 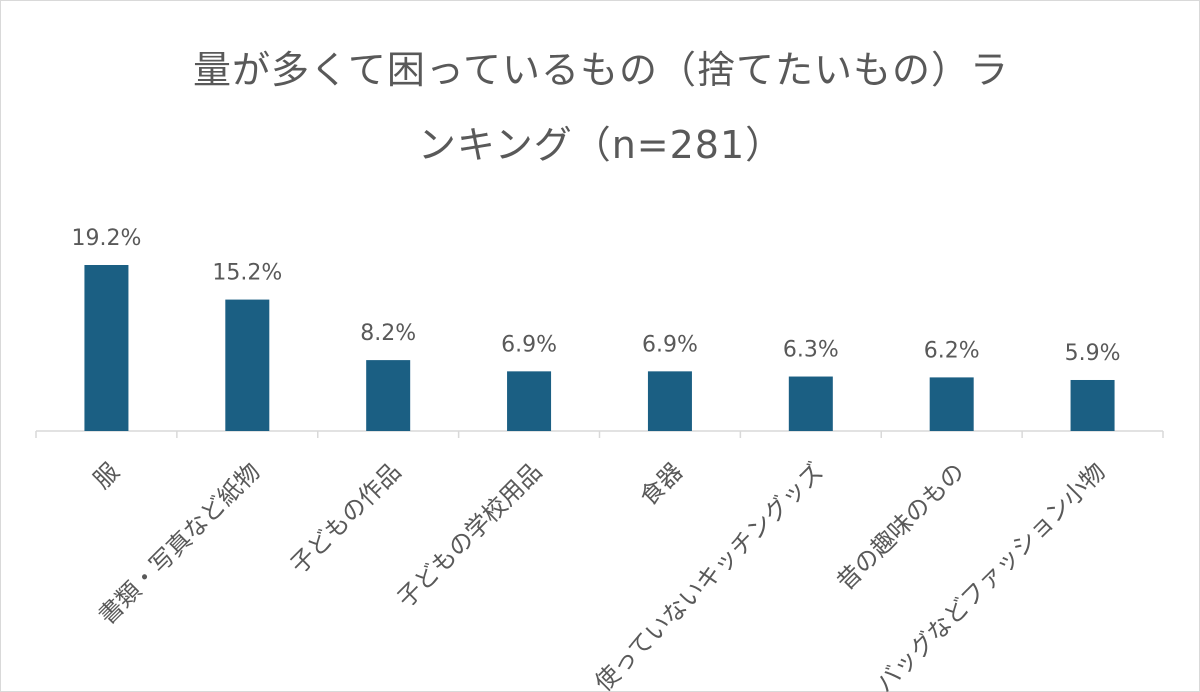 What do you see at coordinates (990, 574) in the screenshot?
I see `x-tick-label: バッグなどファッション小物` at bounding box center [990, 574].